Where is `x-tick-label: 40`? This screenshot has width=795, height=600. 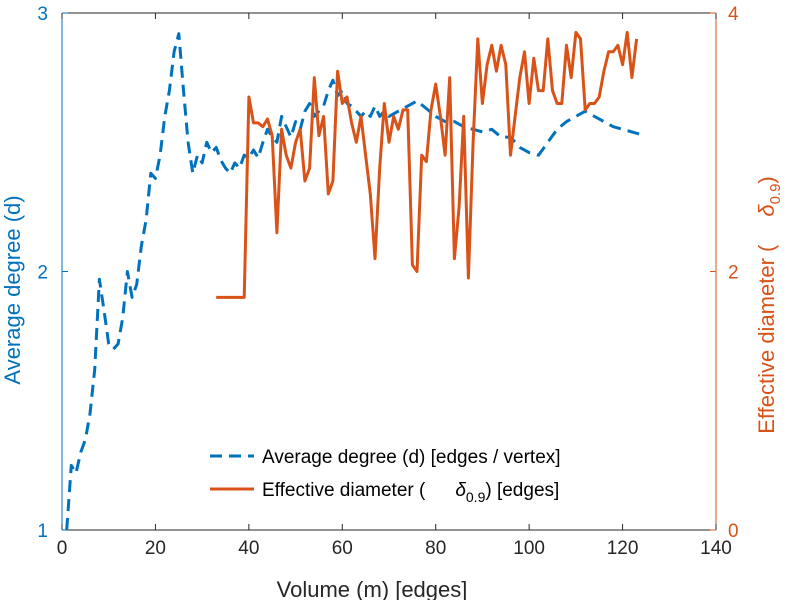 x-tick-label: 40 is located at coordinates (248, 548).